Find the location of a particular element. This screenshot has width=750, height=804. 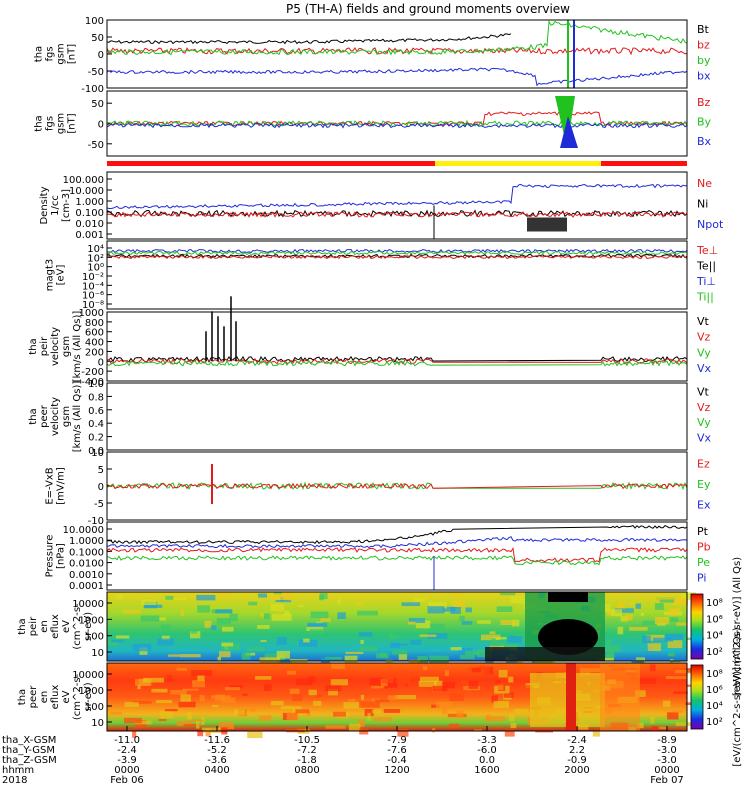

y-tick-label: 5 is located at coordinates (101, 470).